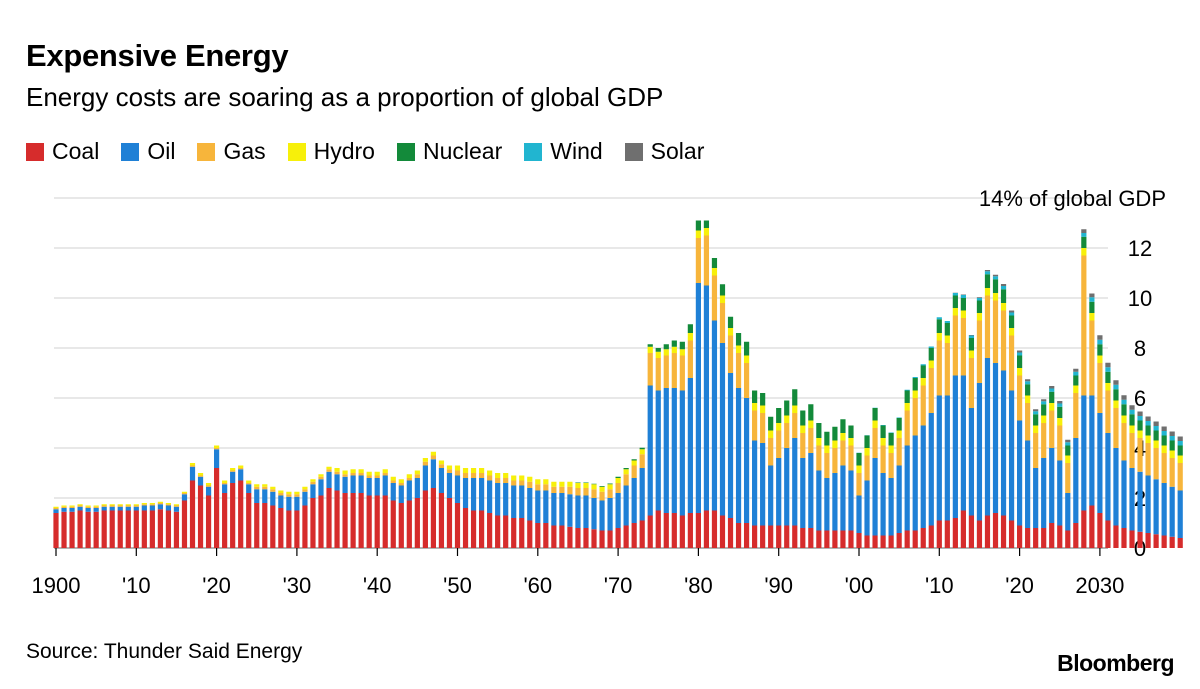 The height and width of the screenshot is (689, 1200). What do you see at coordinates (1044, 440) in the screenshot?
I see `bar-gas-2023` at bounding box center [1044, 440].